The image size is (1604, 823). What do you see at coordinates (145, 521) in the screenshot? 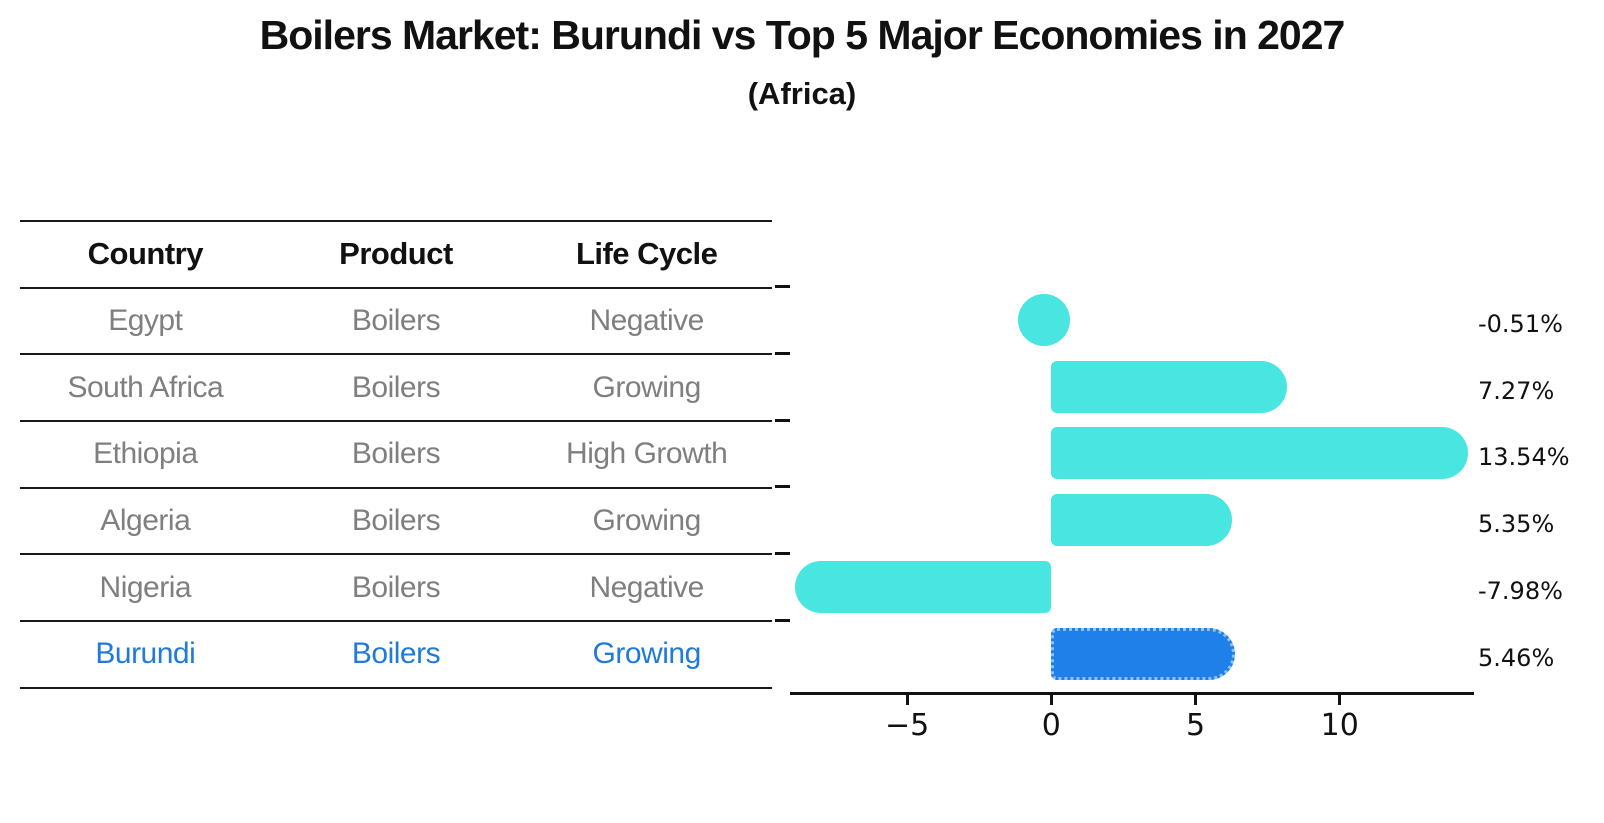
I see `cell-country: Algeria` at bounding box center [145, 521].